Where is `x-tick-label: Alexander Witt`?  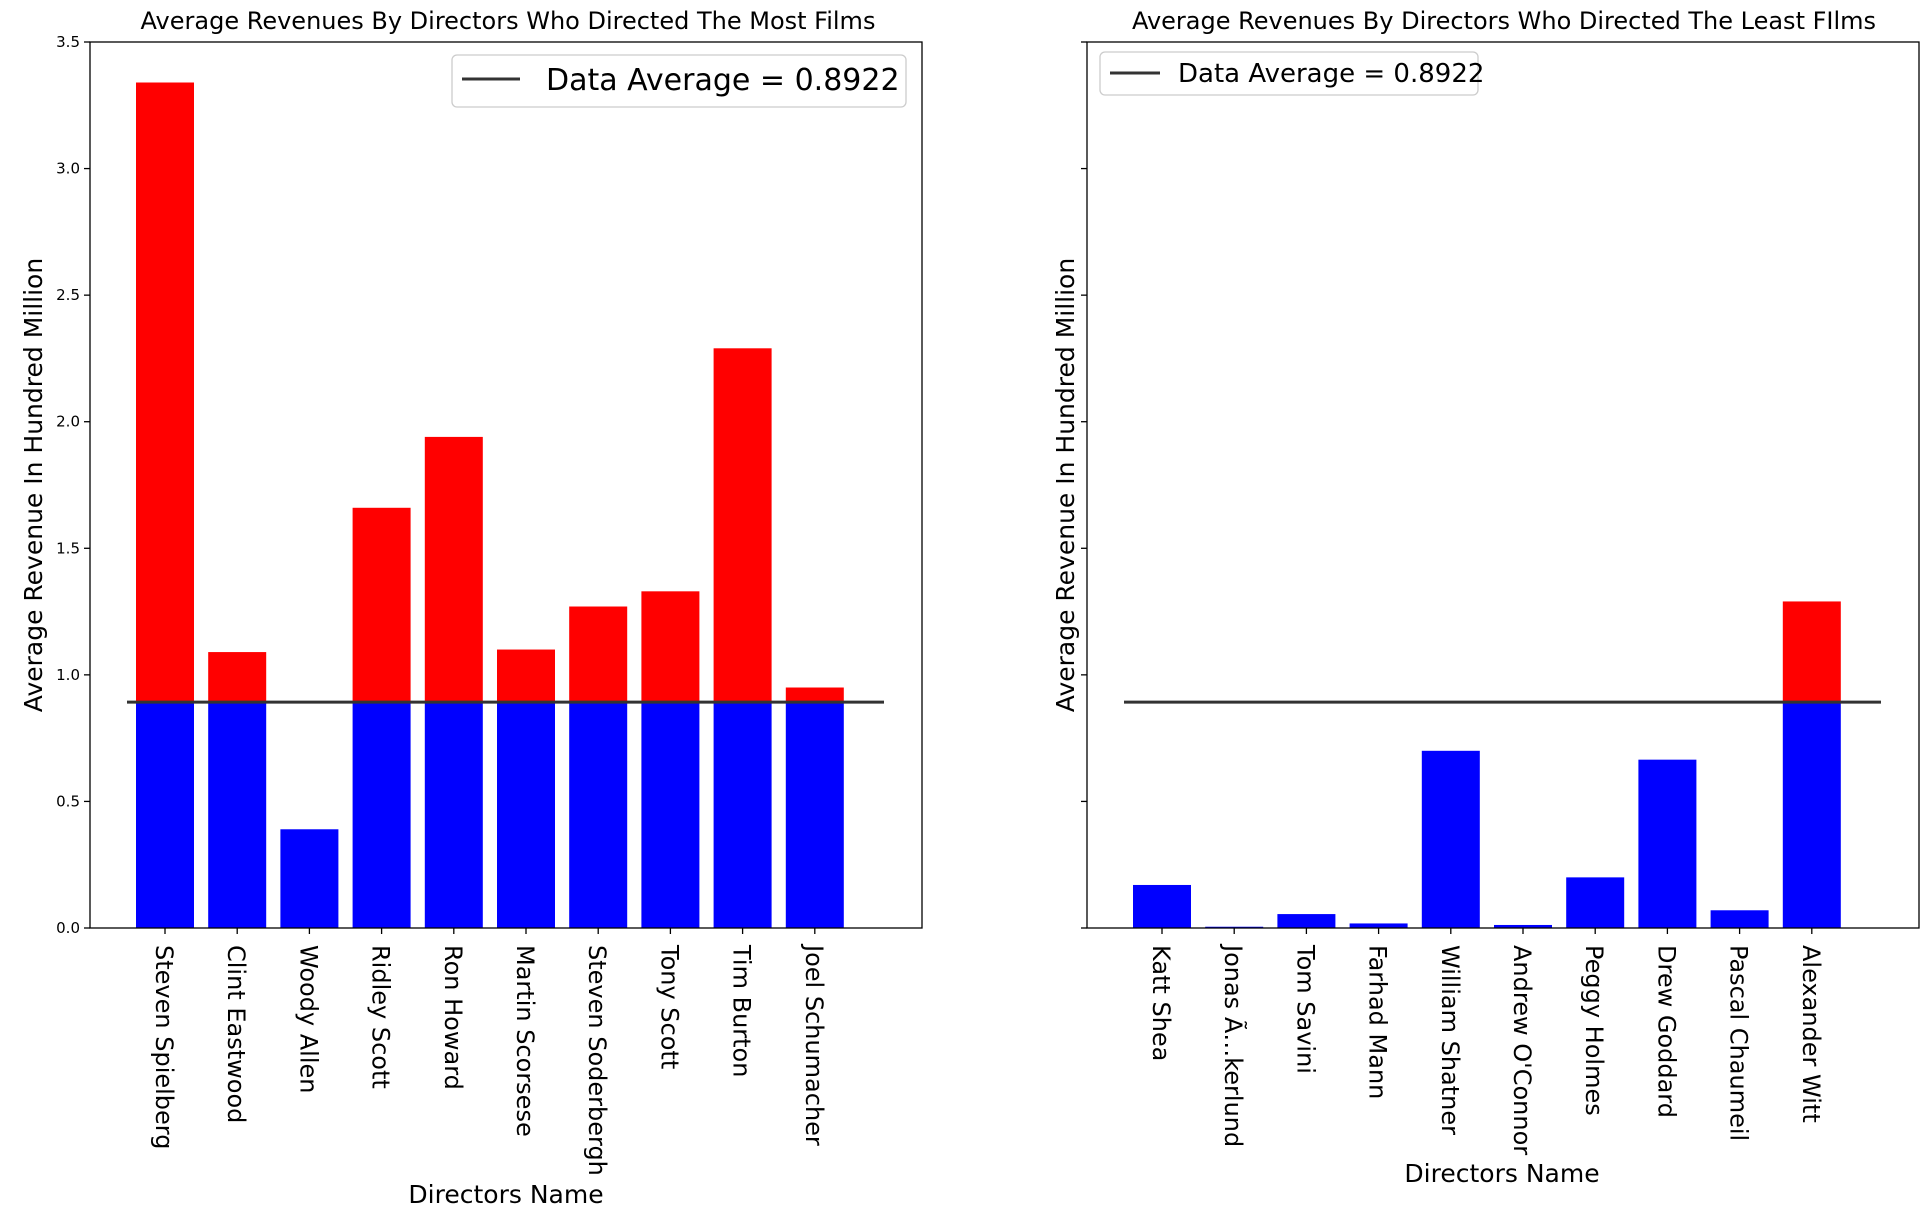 x-tick-label: Alexander Witt is located at coordinates (1811, 1034).